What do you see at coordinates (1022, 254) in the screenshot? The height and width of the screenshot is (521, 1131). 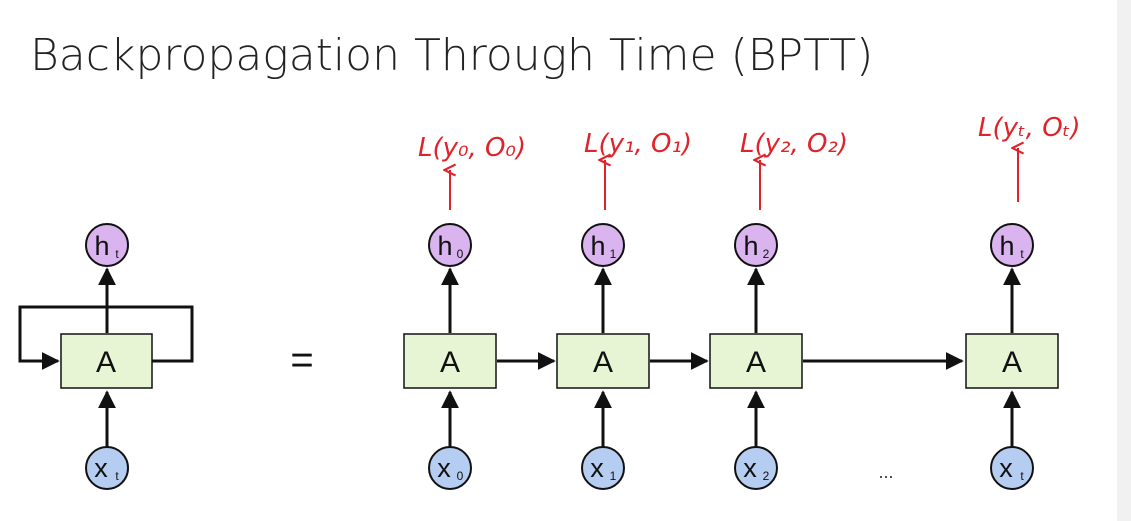 I see `hidden-sub-t: t` at bounding box center [1022, 254].